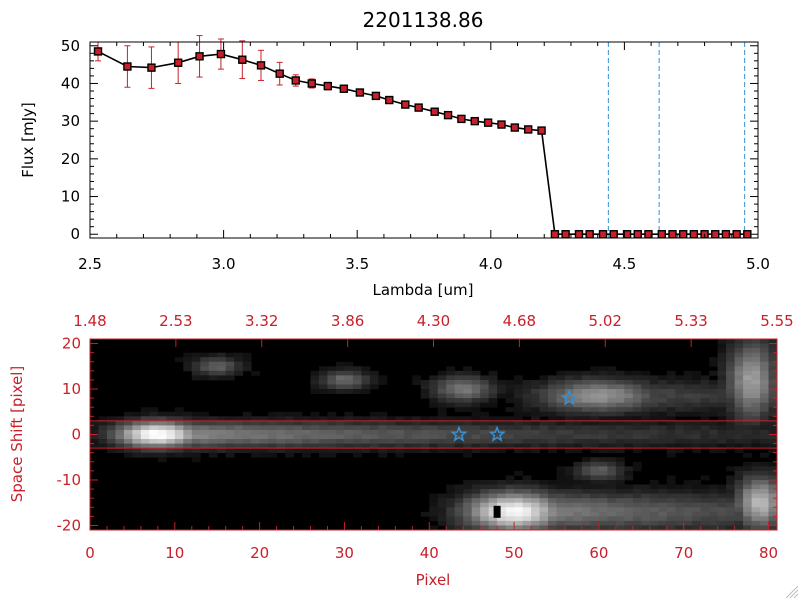 Image resolution: width=800 pixels, height=600 pixels. I want to click on resize-grip-icon, so click(792, 592).